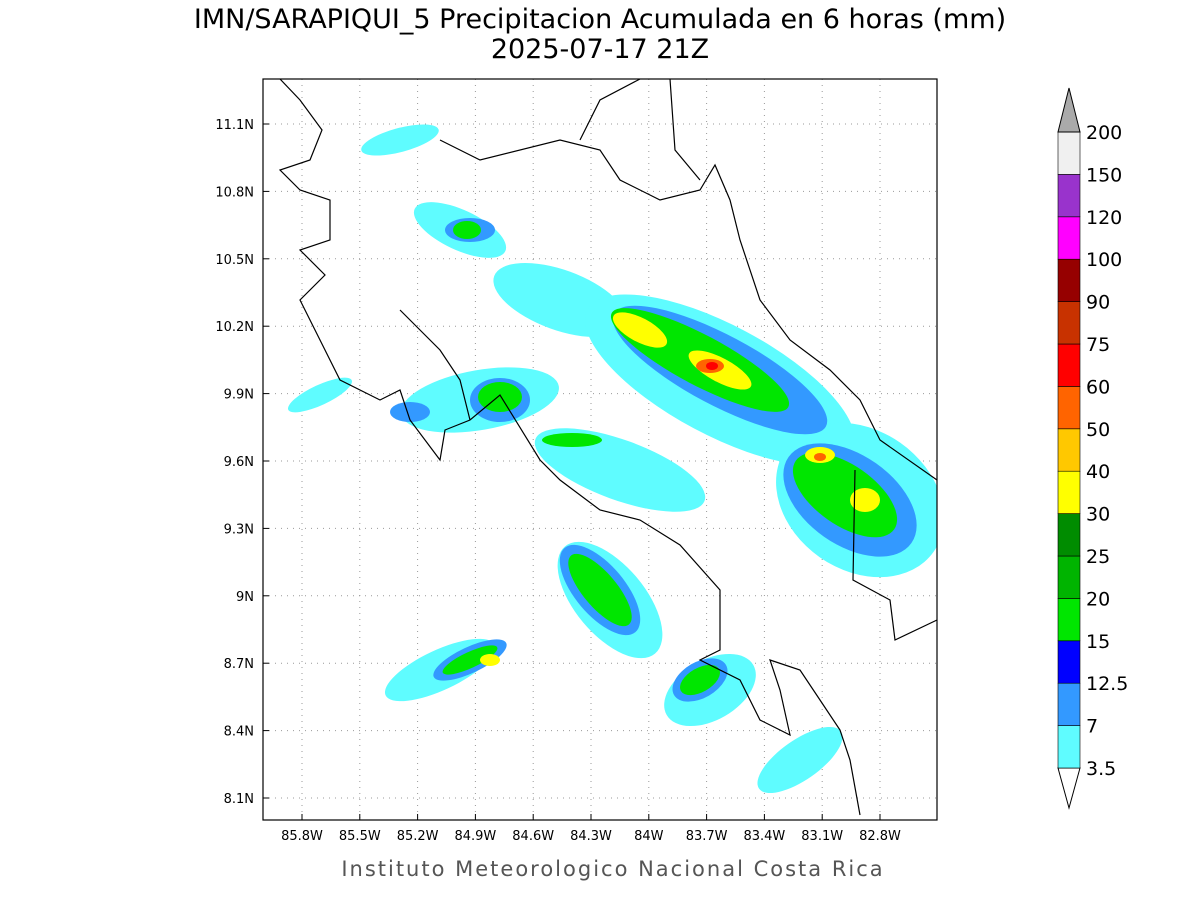 Image resolution: width=1200 pixels, height=904 pixels. What do you see at coordinates (1092, 727) in the screenshot?
I see `colorbar-label: 7` at bounding box center [1092, 727].